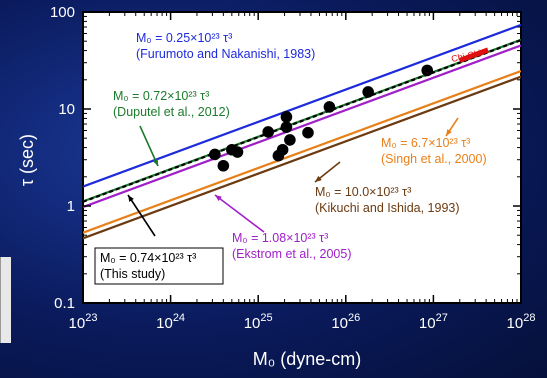  What do you see at coordinates (433, 322) in the screenshot?
I see `x-tick-label-4: 1027` at bounding box center [433, 322].